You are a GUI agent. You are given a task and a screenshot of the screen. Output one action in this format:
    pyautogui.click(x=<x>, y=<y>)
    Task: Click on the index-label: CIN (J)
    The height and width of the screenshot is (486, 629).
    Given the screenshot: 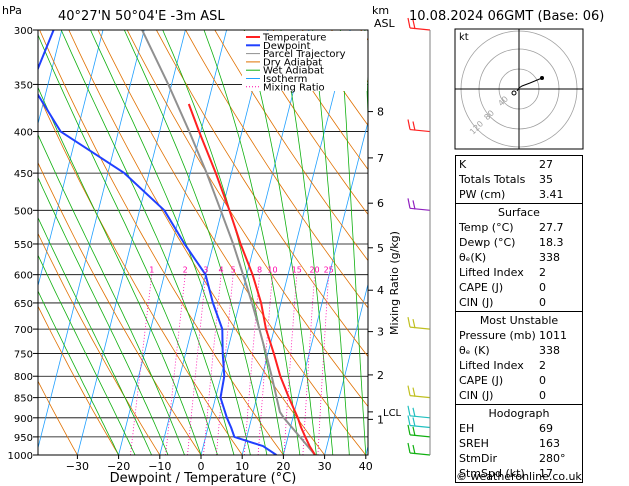 What is the action you would take?
    pyautogui.click(x=476, y=302)
    